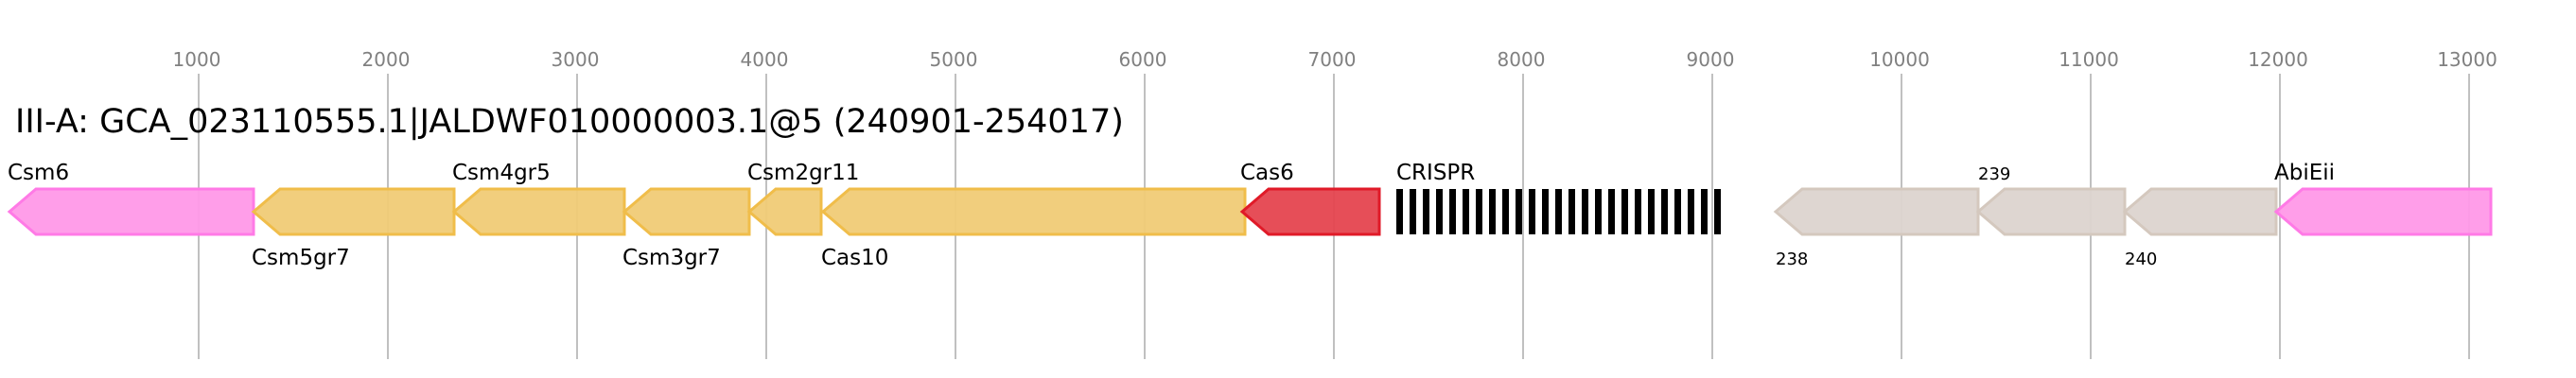  Describe the element at coordinates (855, 258) in the screenshot. I see `gene-label: Cas10` at that location.